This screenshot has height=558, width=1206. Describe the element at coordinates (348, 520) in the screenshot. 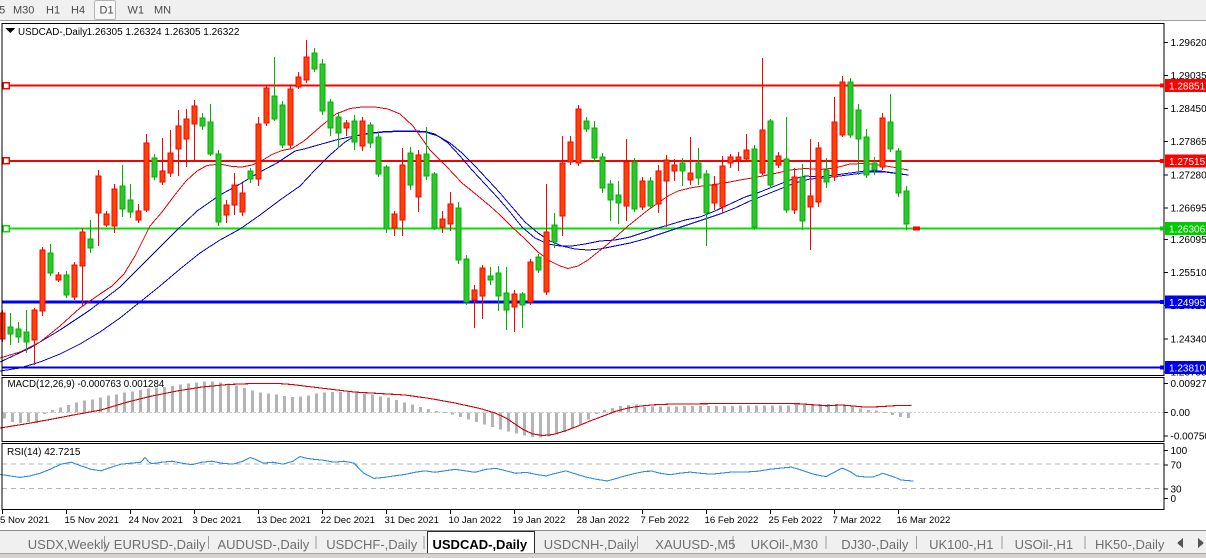

I see `svg-text: 22 Dec 2021` at that location.